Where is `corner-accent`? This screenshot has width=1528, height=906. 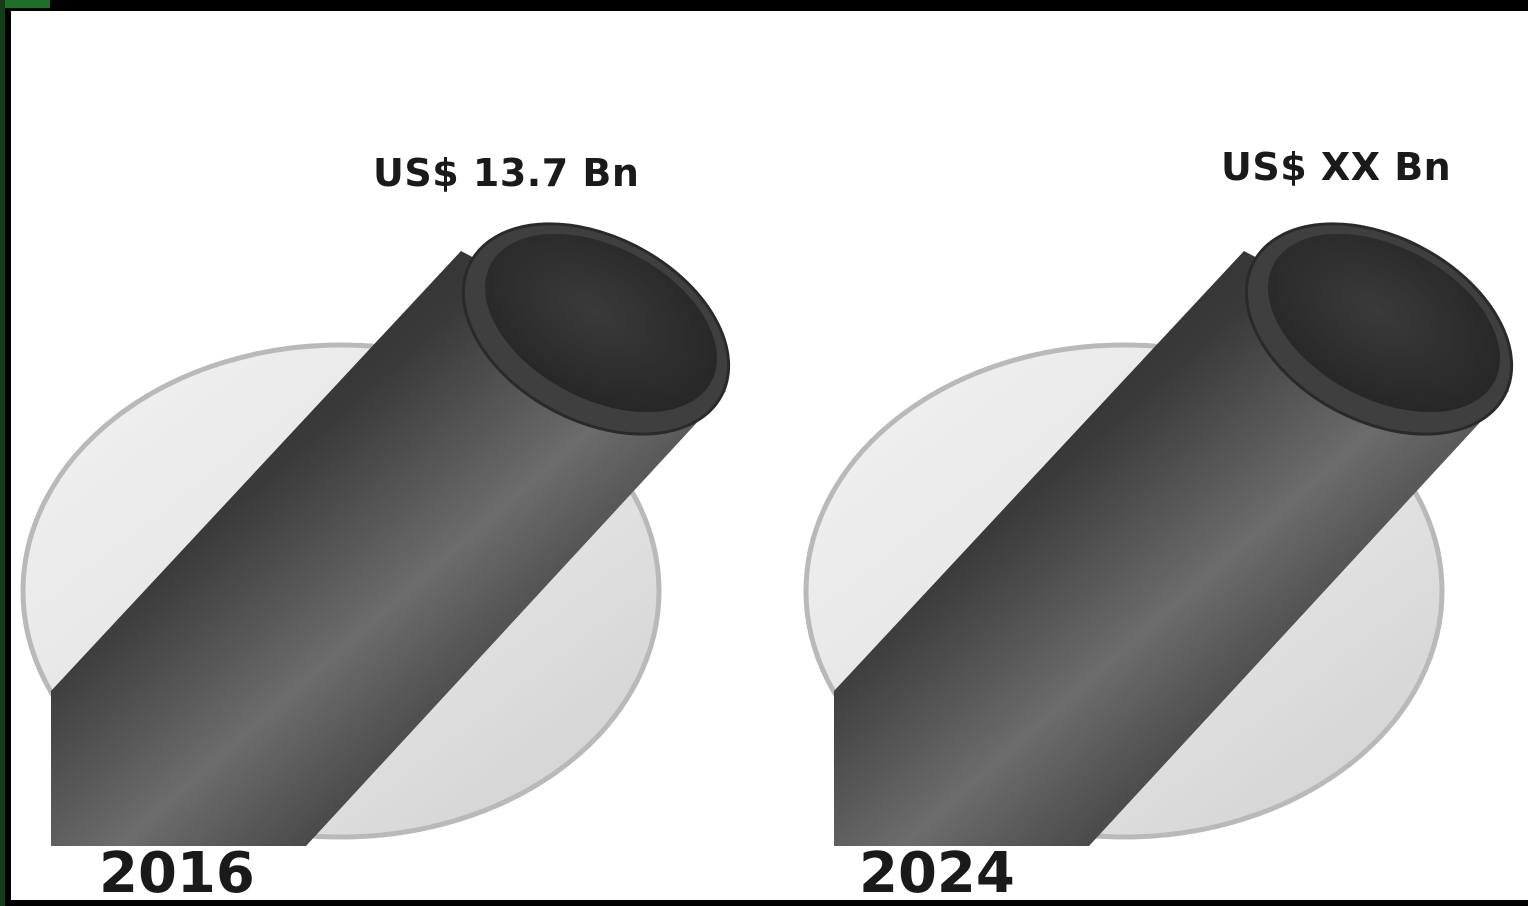
corner-accent is located at coordinates (25, 4).